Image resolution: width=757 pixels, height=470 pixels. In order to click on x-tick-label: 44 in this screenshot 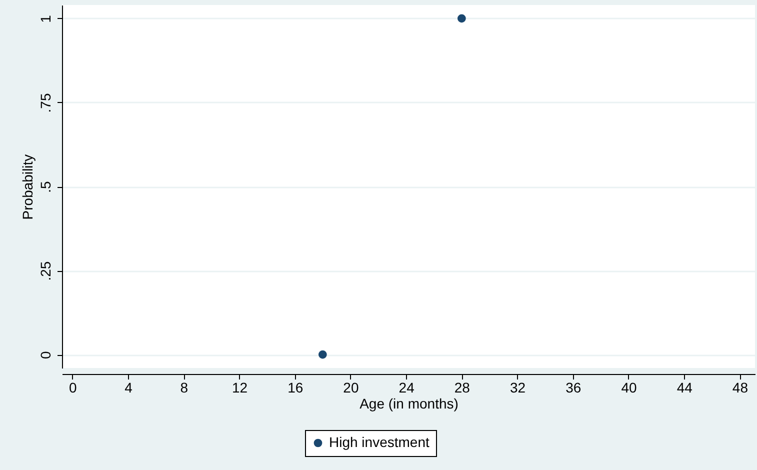, I will do `click(684, 388)`.